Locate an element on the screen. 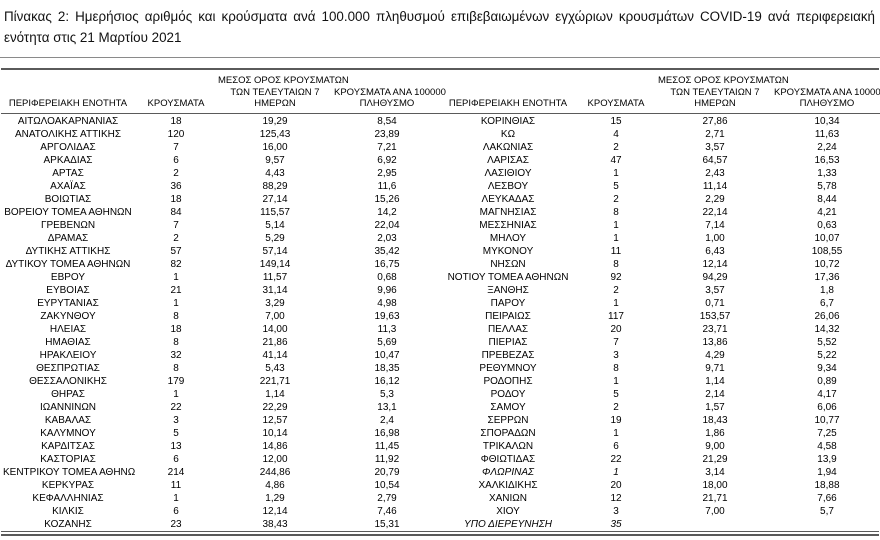 This screenshot has height=540, width=880. cases-cell: 15 is located at coordinates (616, 121).